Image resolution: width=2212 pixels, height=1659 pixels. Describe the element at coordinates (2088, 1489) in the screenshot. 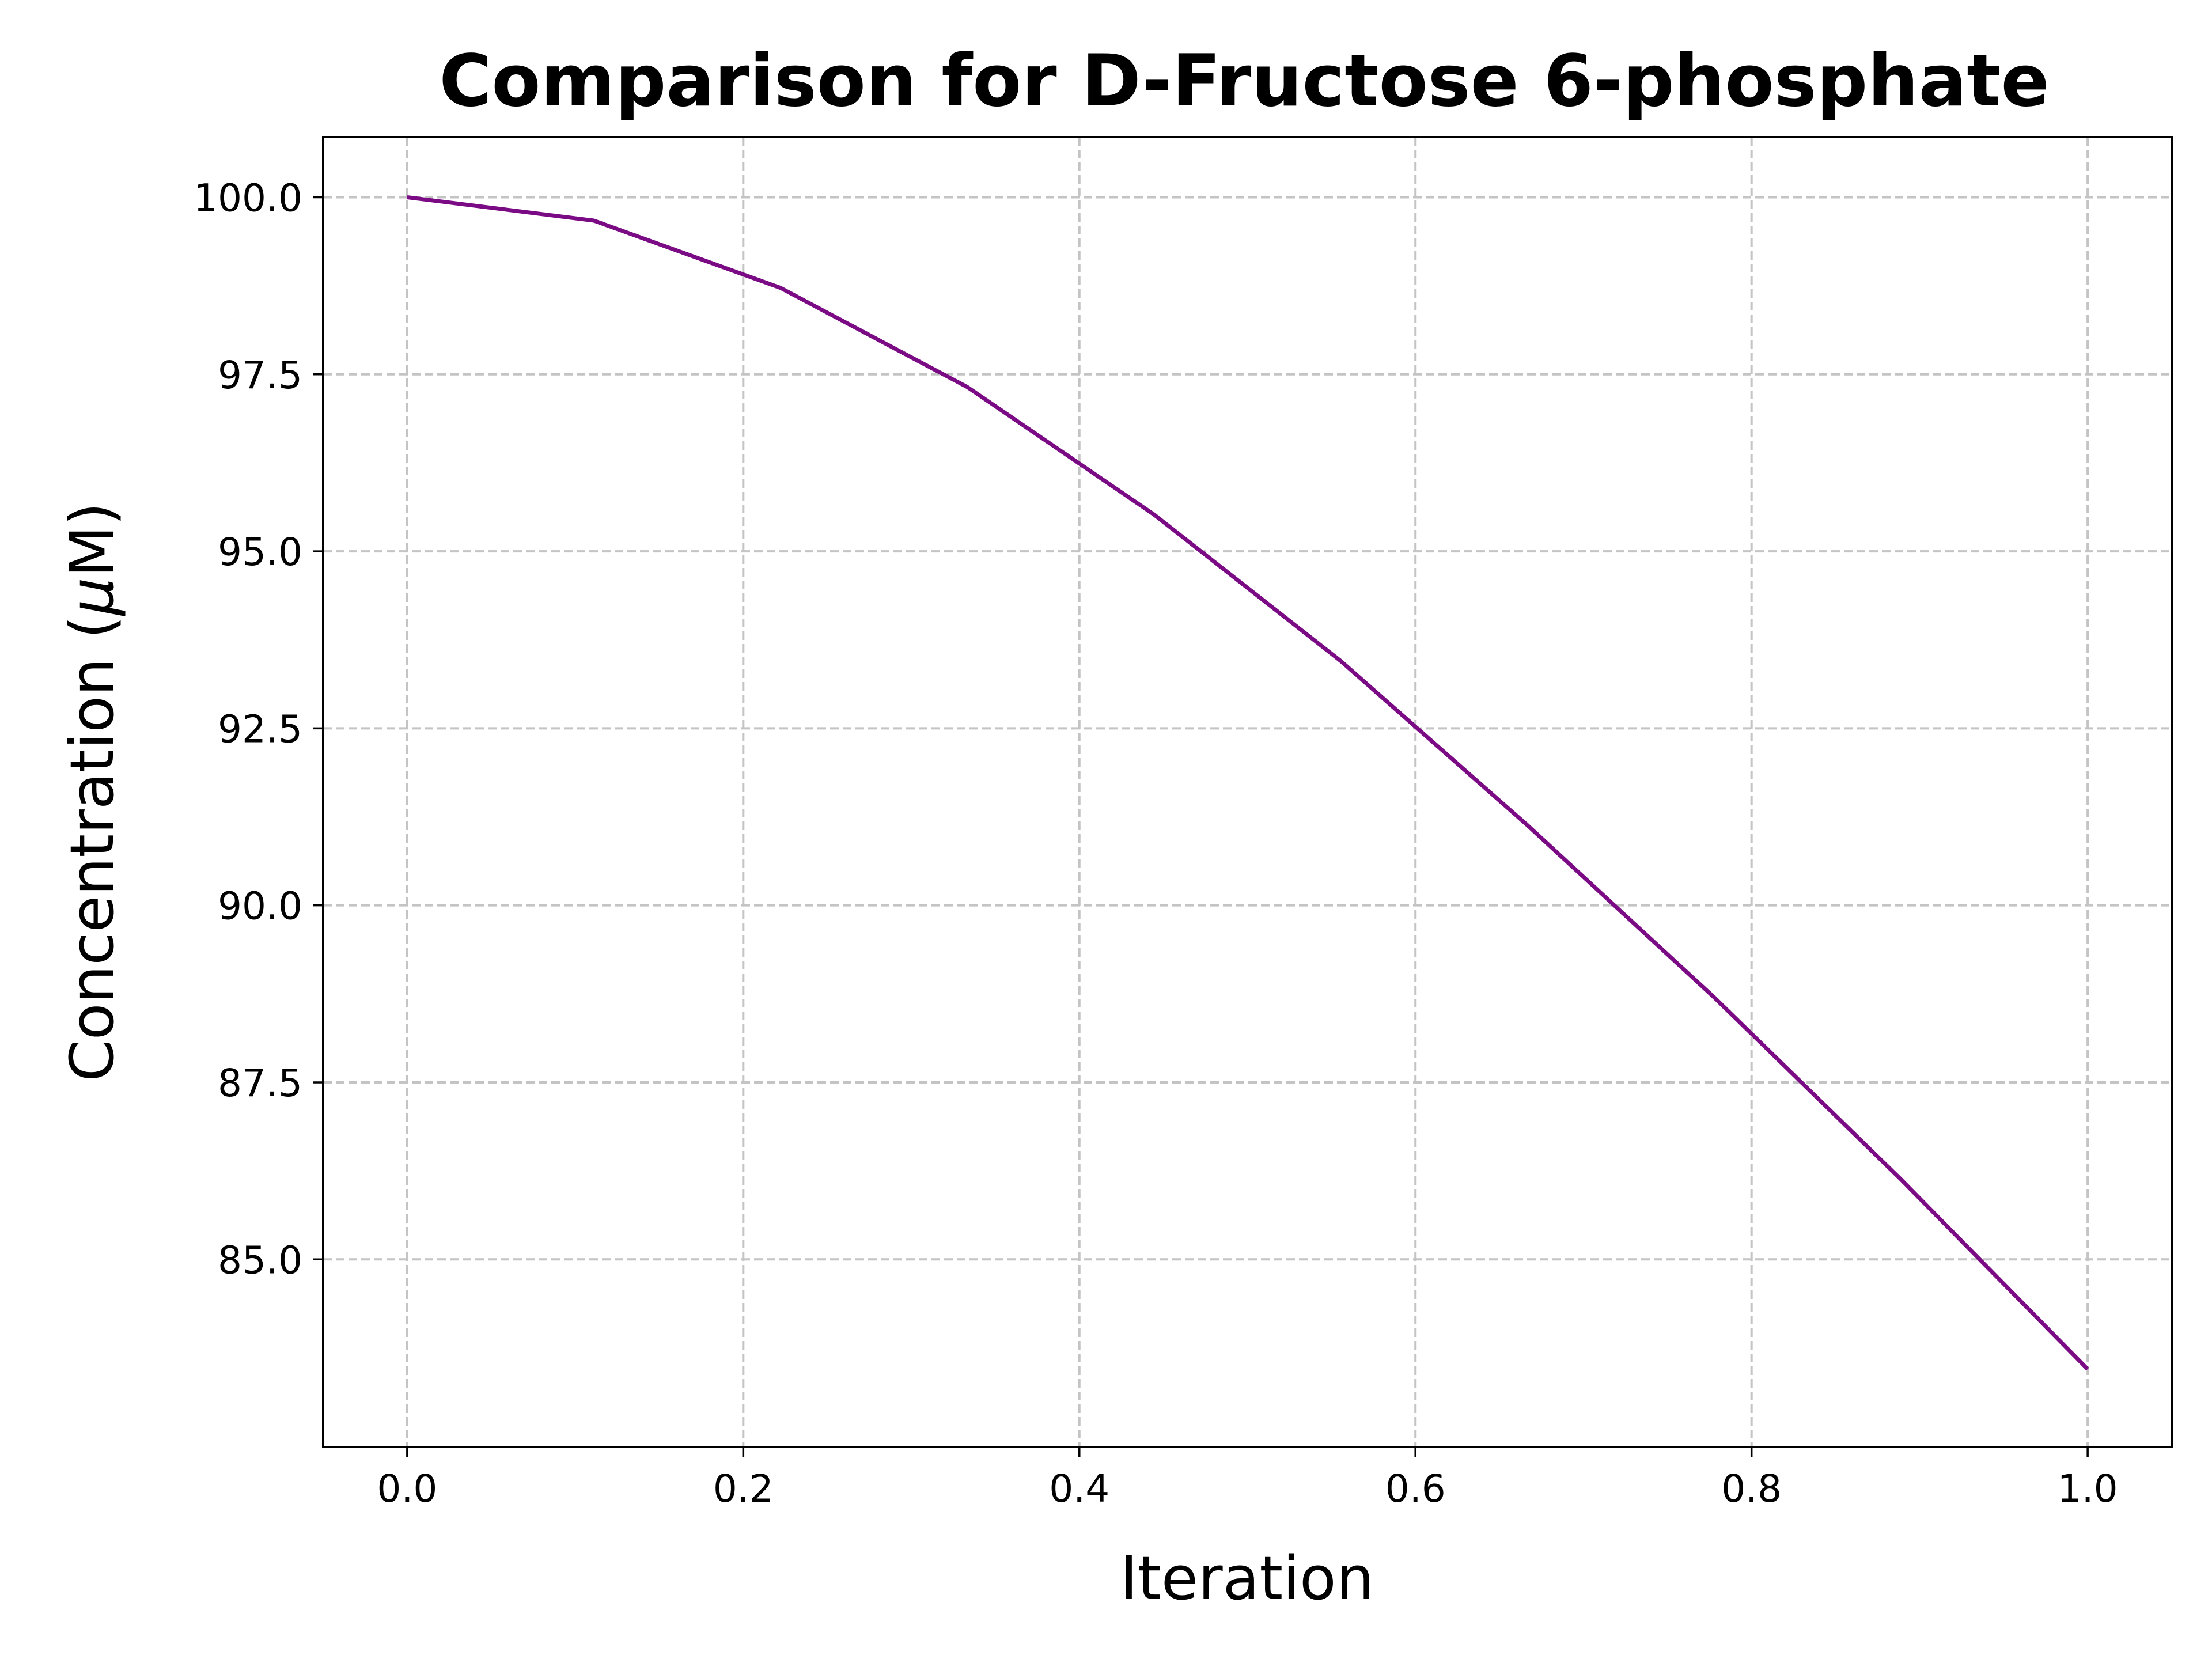

I see `x-tick-label: 1.0` at that location.